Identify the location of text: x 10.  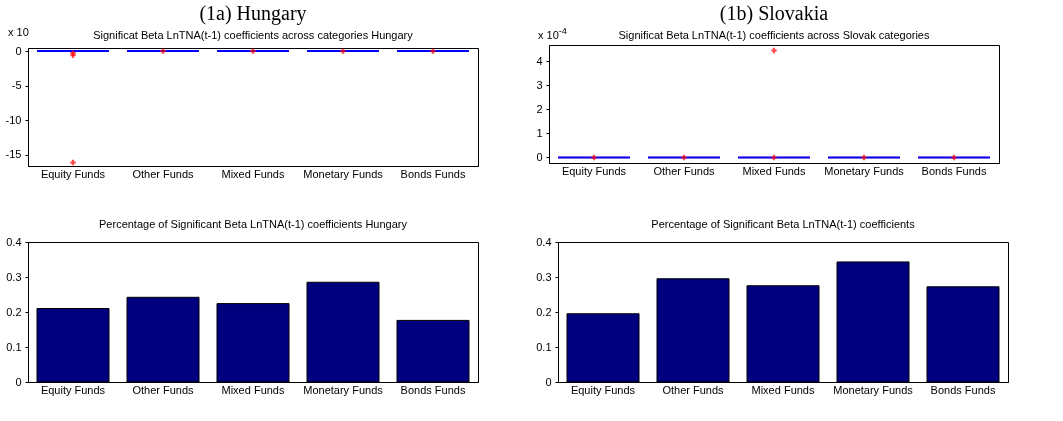
(18, 32).